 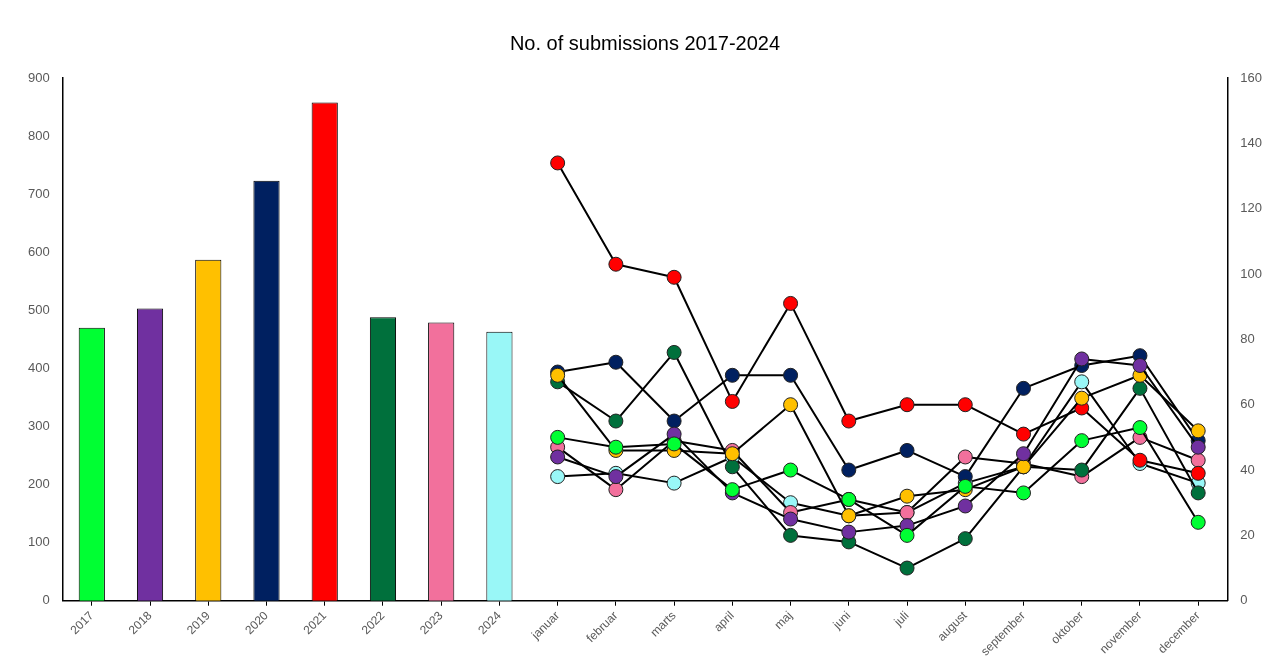 I want to click on y-tick-label: 800, so click(x=38, y=135).